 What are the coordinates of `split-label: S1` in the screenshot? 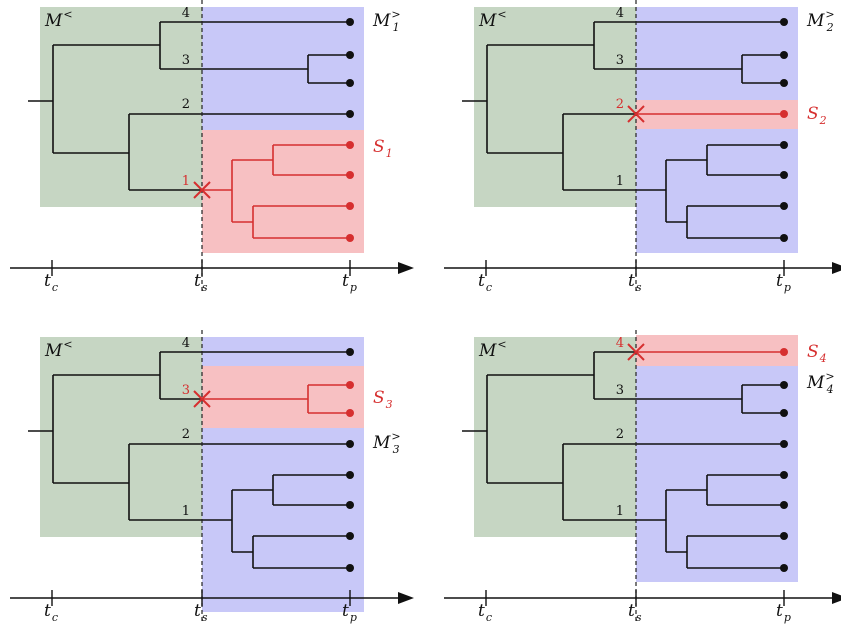 It's located at (383, 148).